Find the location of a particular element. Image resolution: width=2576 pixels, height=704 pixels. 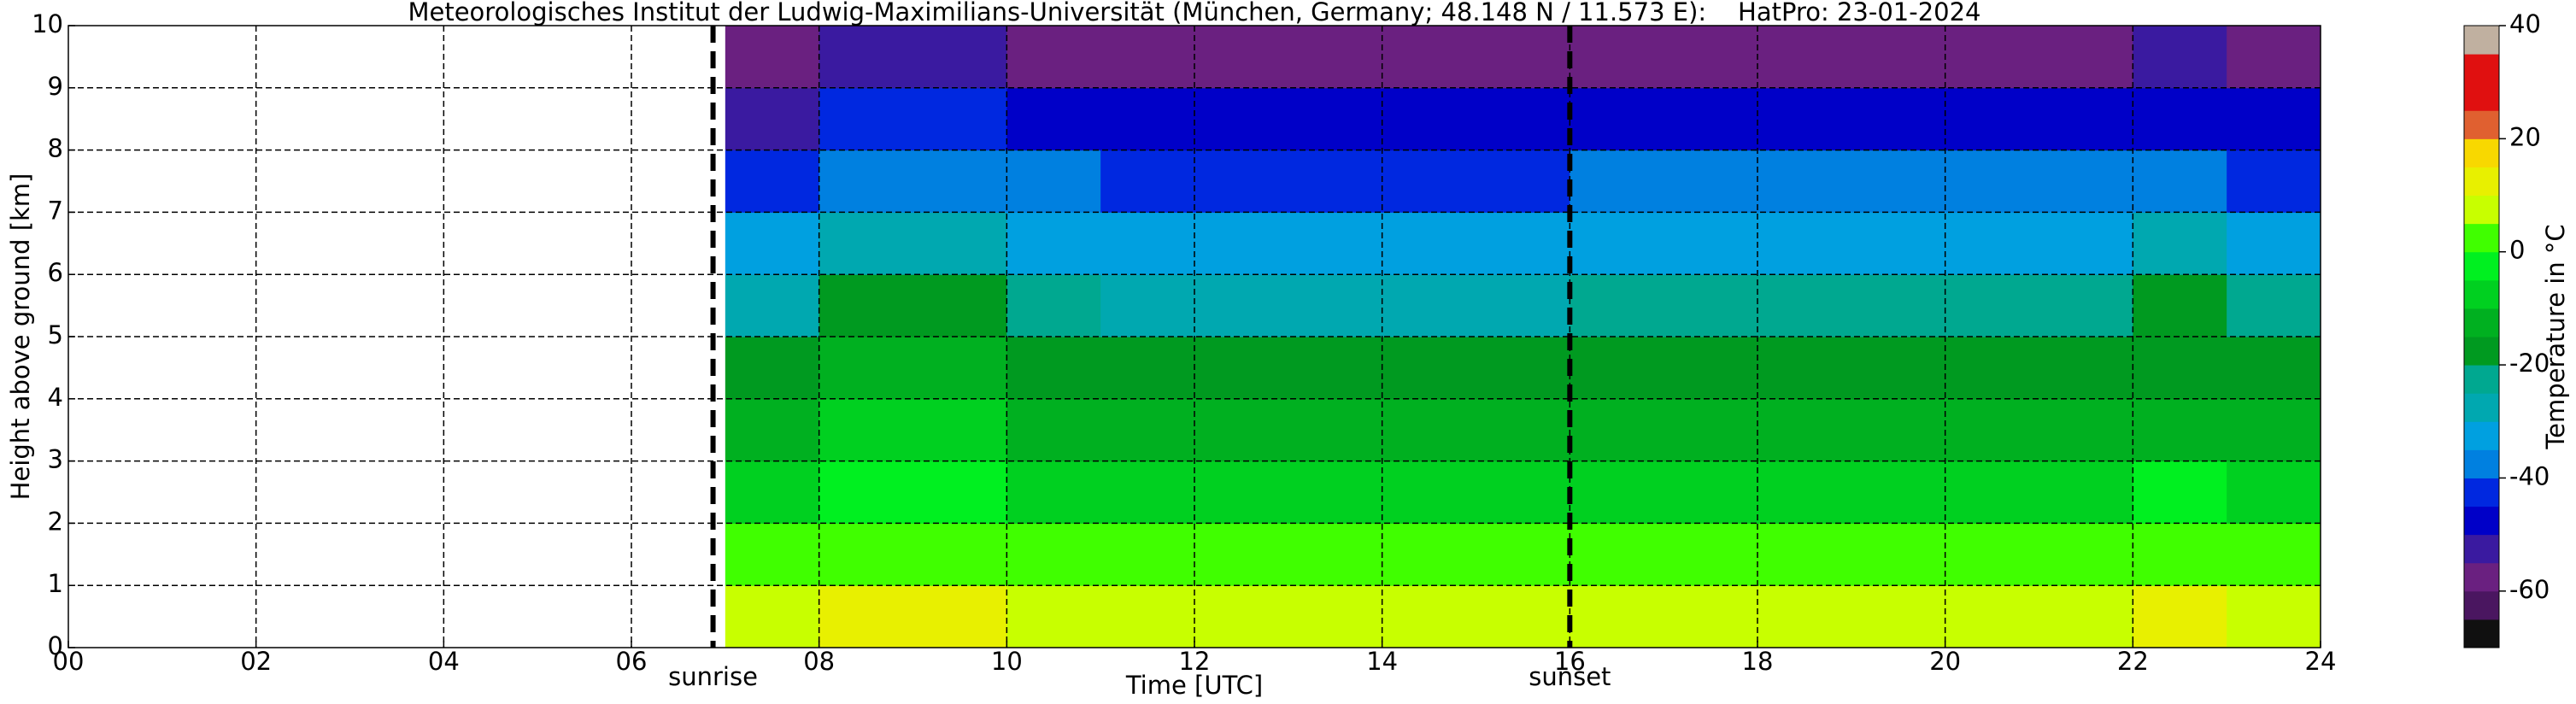

y-tick-label: 6 is located at coordinates (55, 272).